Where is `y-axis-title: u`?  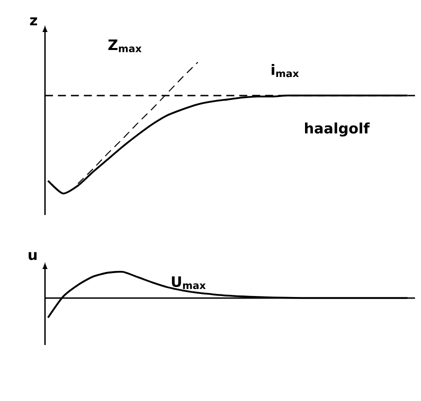
y-axis-title: u is located at coordinates (32, 256).